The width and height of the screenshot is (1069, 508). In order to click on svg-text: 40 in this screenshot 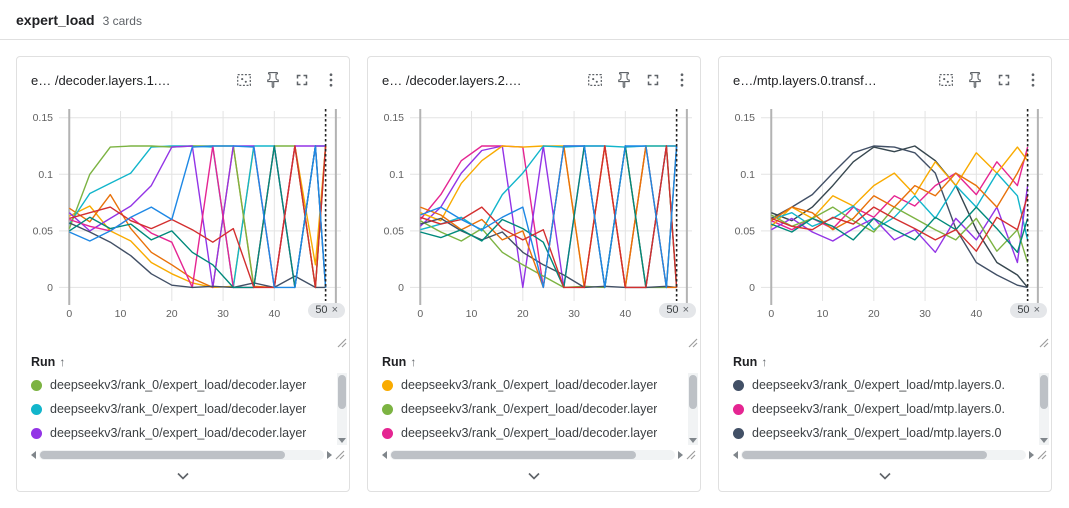, I will do `click(275, 314)`.